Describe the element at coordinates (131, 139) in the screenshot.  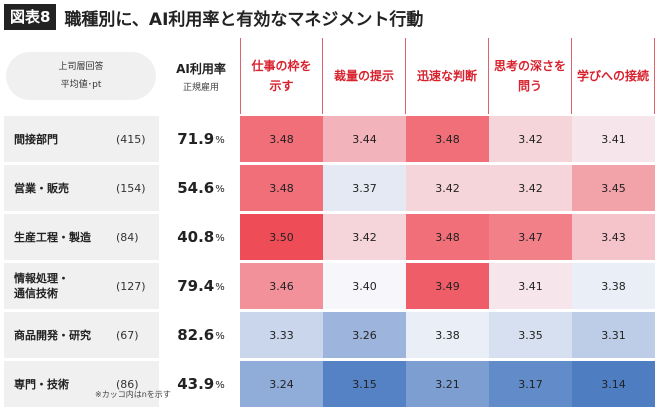
I see `row-sample-size: (415)` at that location.